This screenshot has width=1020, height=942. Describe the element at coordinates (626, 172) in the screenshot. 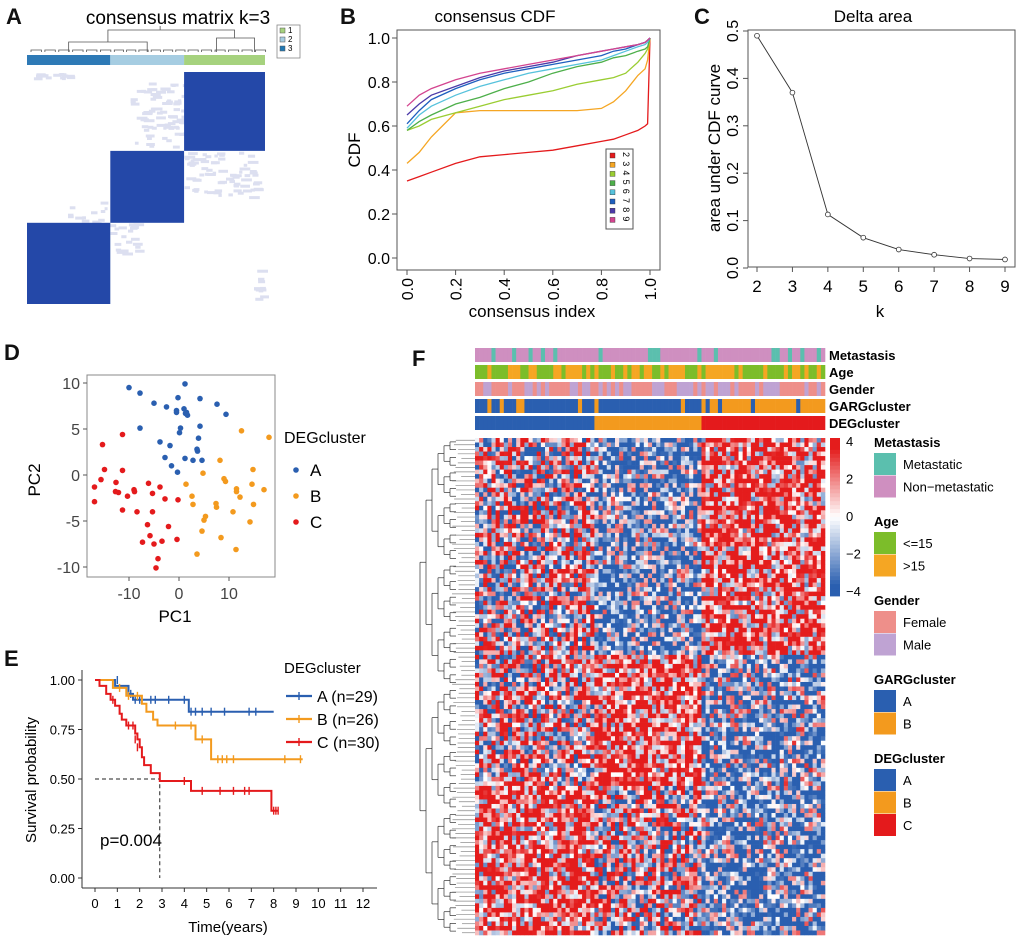

I see `legend-label-4: 4` at that location.